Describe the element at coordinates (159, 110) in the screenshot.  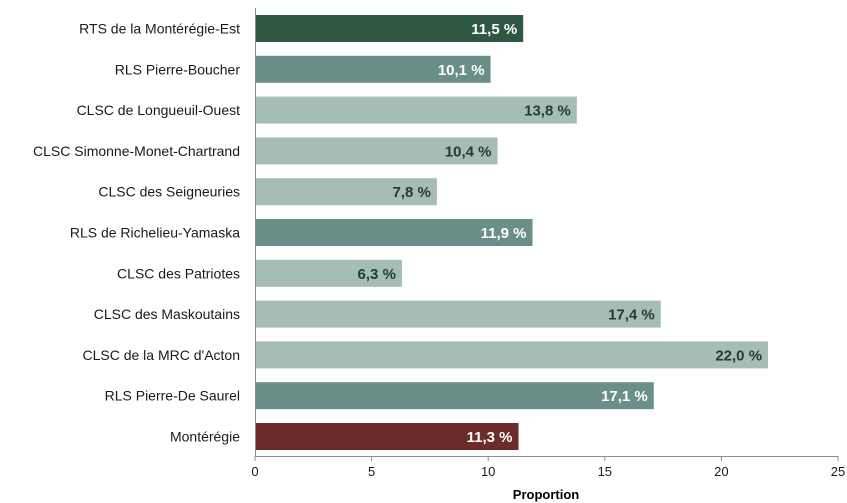
I see `category-label: CLSC de Longueuil-Ouest` at that location.